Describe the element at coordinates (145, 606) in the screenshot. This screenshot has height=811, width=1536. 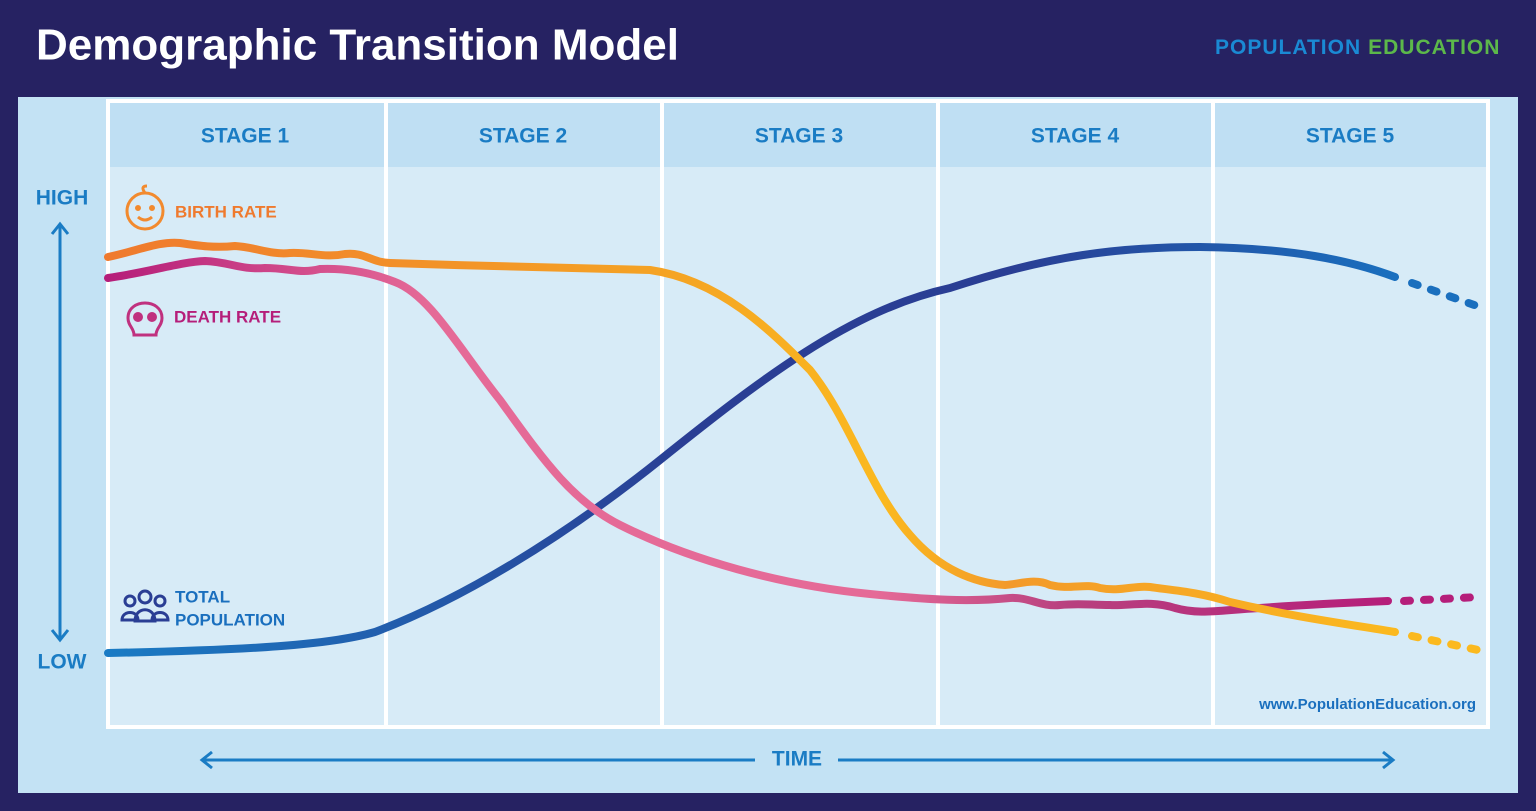
I see `people-icon` at that location.